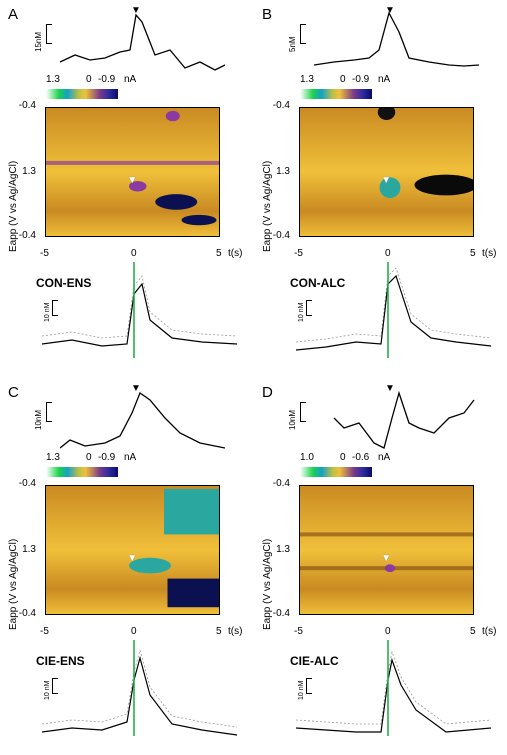 This screenshot has height=755, width=507. What do you see at coordinates (314, 661) in the screenshot?
I see `condition-label: CIE-ALC` at bounding box center [314, 661].